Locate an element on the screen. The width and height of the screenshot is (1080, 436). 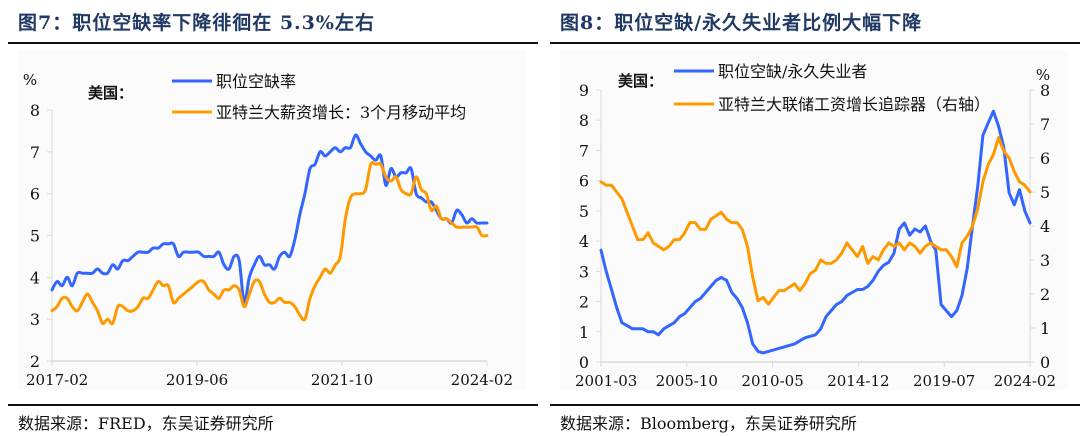
legend-label-1: 职位空缺/永久失业者 is located at coordinates (792, 71).